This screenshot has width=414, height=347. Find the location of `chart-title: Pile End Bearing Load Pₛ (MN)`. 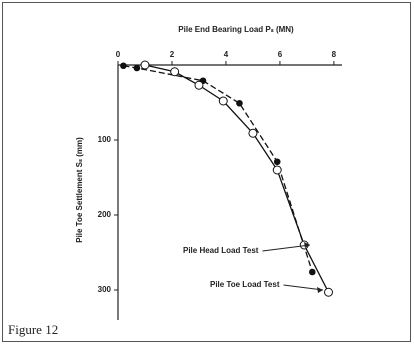

chart-title: Pile End Bearing Load Pₛ (MN) is located at coordinates (236, 29).